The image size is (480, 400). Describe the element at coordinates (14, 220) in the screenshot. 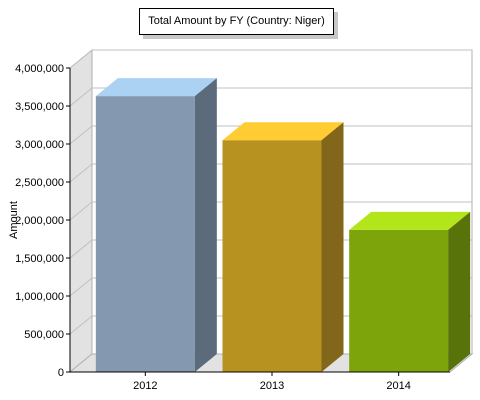

I see `y-axis-label: Amount` at that location.